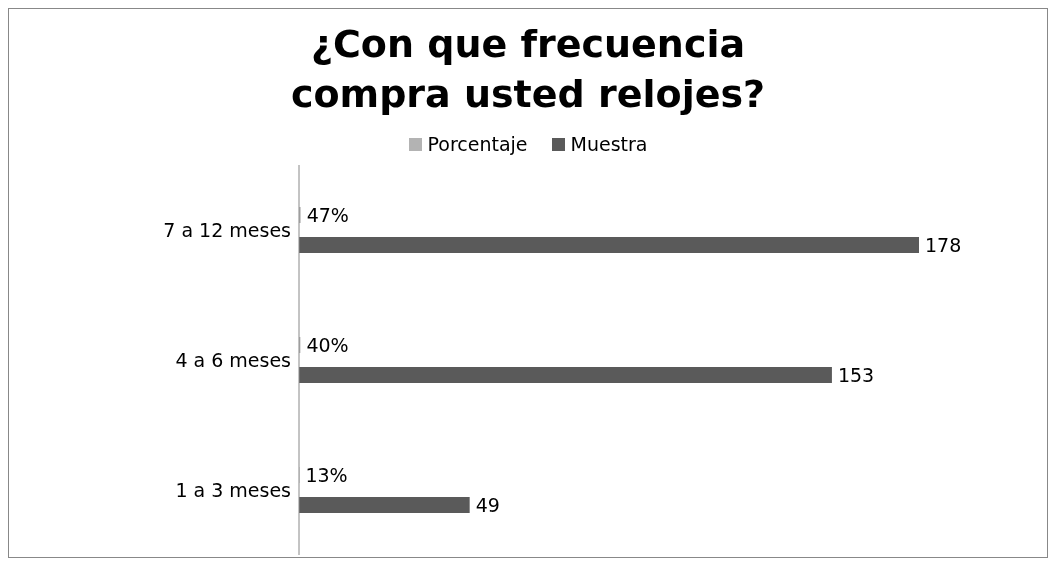 The image size is (1059, 569). What do you see at coordinates (477, 144) in the screenshot?
I see `legend-label: Porcentaje` at bounding box center [477, 144].